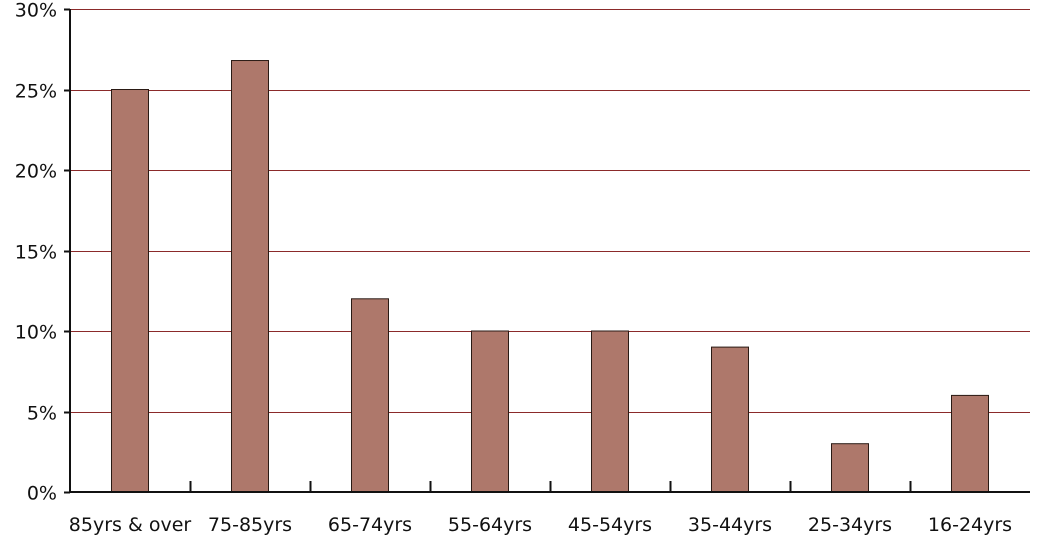 This screenshot has width=1042, height=542. I want to click on x-tick-label: 55-64yrs, so click(490, 525).